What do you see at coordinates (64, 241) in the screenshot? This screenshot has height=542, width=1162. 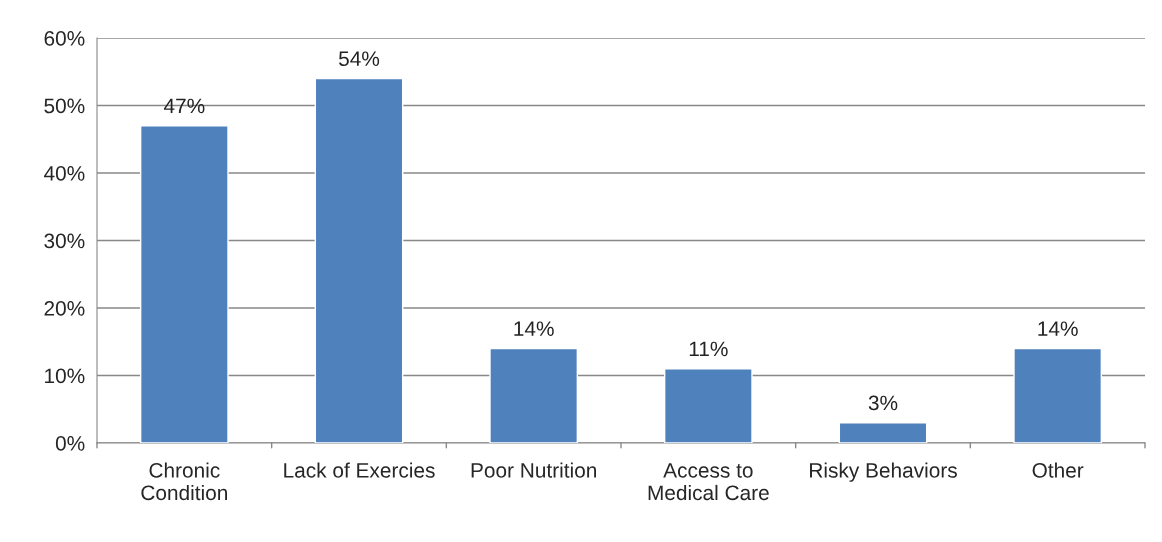 I see `y-tick-label: 30%` at bounding box center [64, 241].